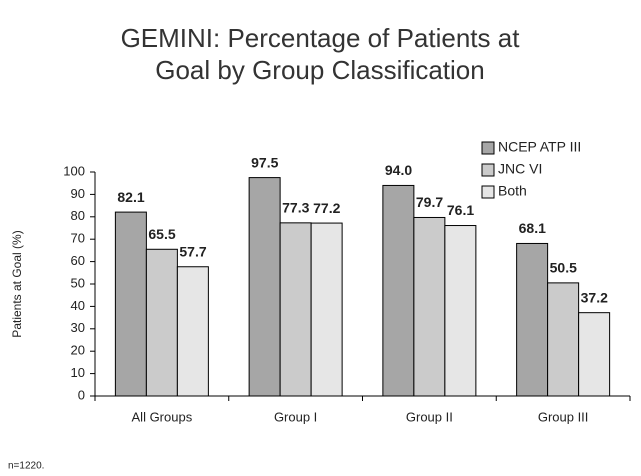 The image size is (641, 476). Describe the element at coordinates (78, 215) in the screenshot. I see `y-tick-label: 80` at that location.